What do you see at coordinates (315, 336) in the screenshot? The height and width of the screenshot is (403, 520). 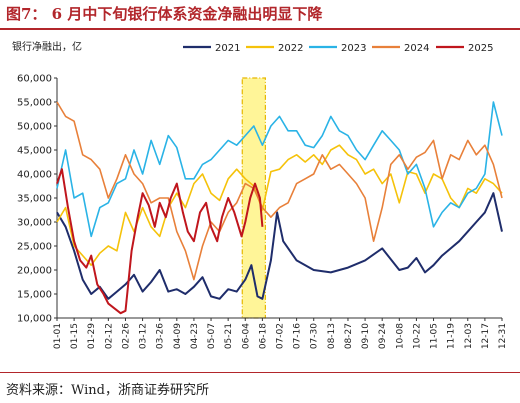 I see `x-tick-label: 07-30` at bounding box center [315, 336].